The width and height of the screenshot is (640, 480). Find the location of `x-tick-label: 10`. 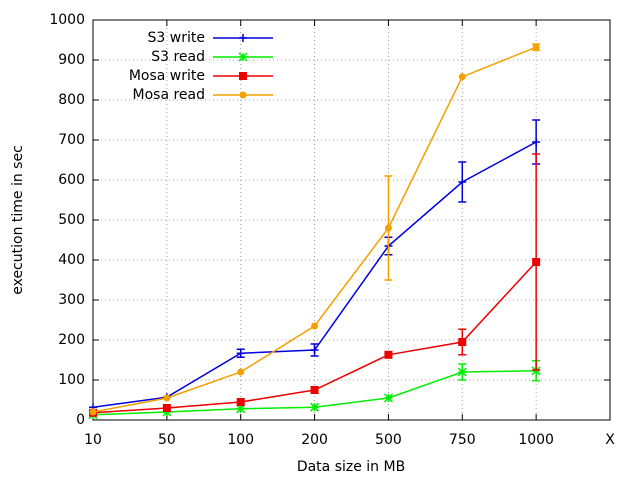

x-tick-label: 10 is located at coordinates (93, 440).